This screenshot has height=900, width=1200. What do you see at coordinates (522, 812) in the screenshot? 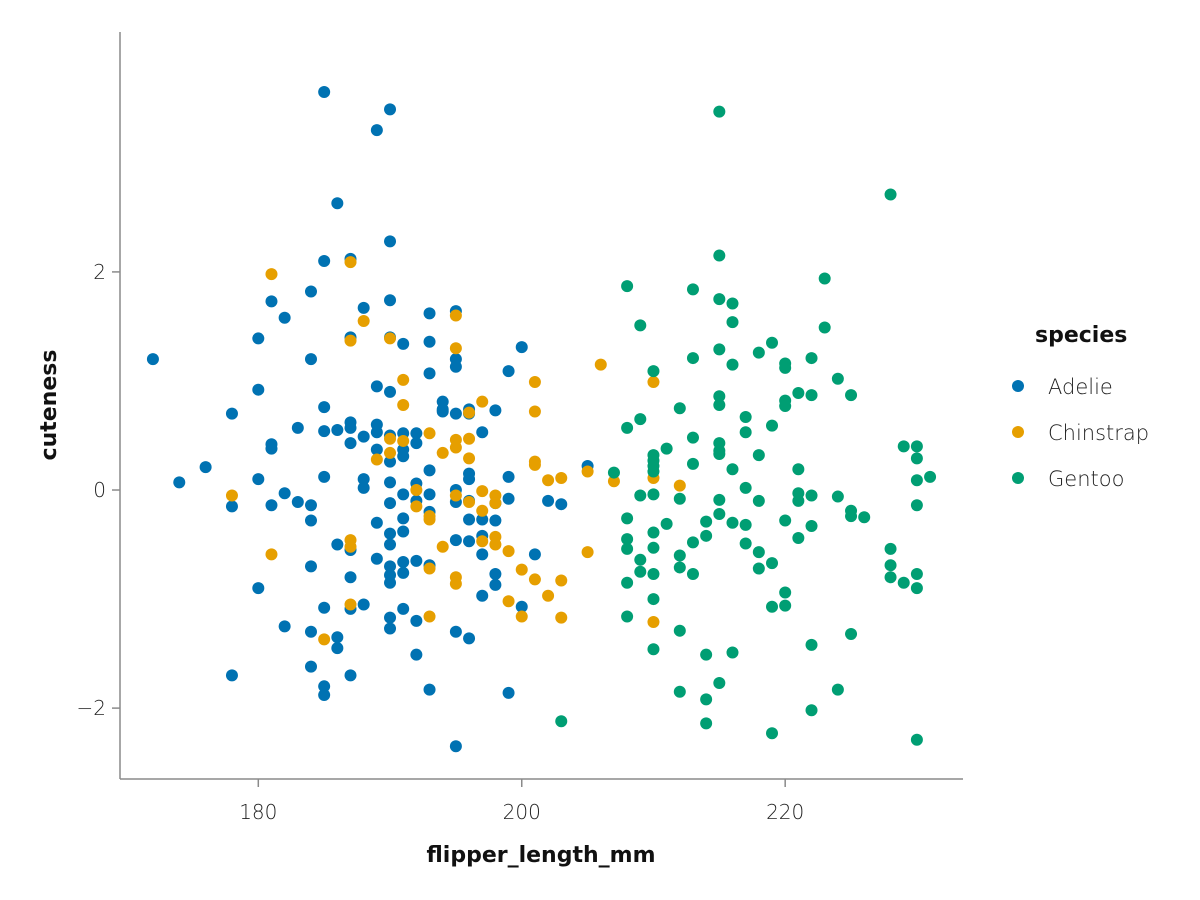
I see `x-tick-label: 200` at bounding box center [522, 812].